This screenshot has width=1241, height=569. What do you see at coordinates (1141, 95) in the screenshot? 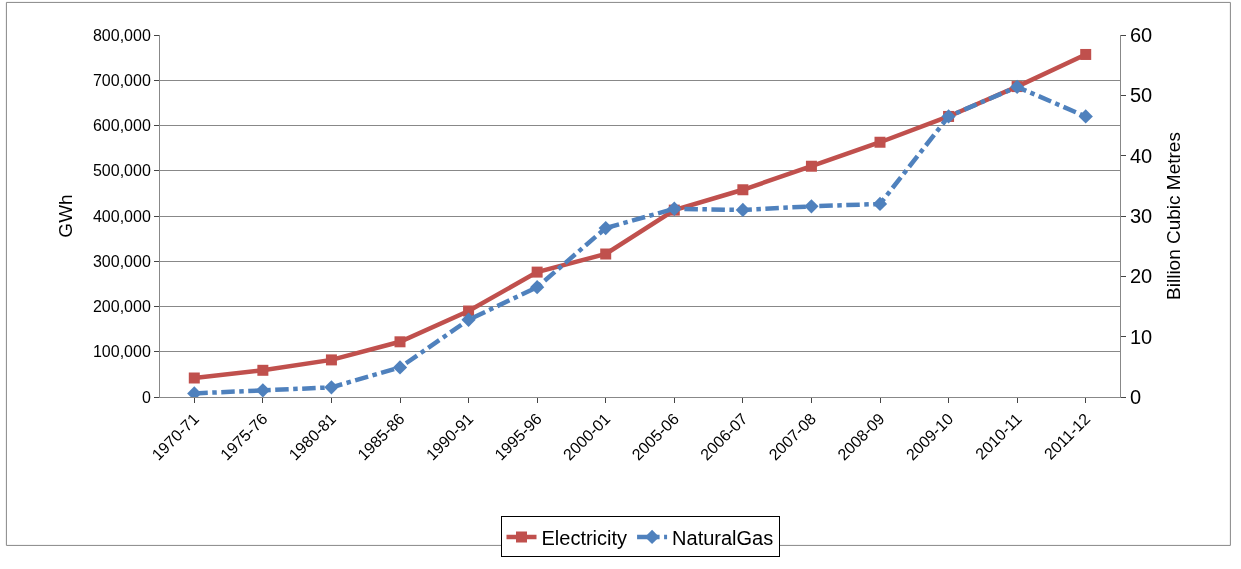
I see `y2-tick-label: 50` at bounding box center [1141, 95].